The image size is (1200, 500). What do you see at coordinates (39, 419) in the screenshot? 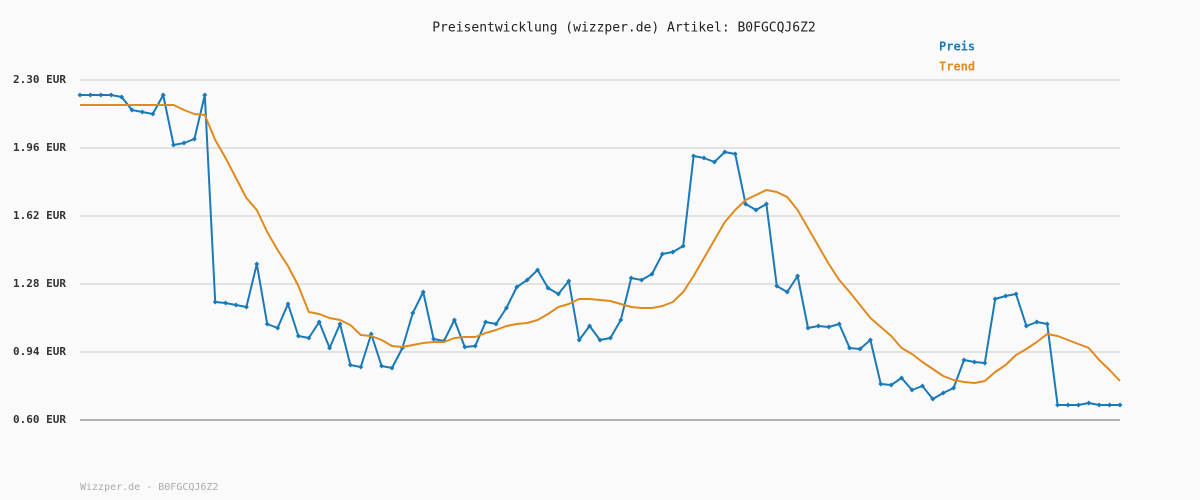
I see `y-tick-label: 0.60 EUR` at bounding box center [39, 419].